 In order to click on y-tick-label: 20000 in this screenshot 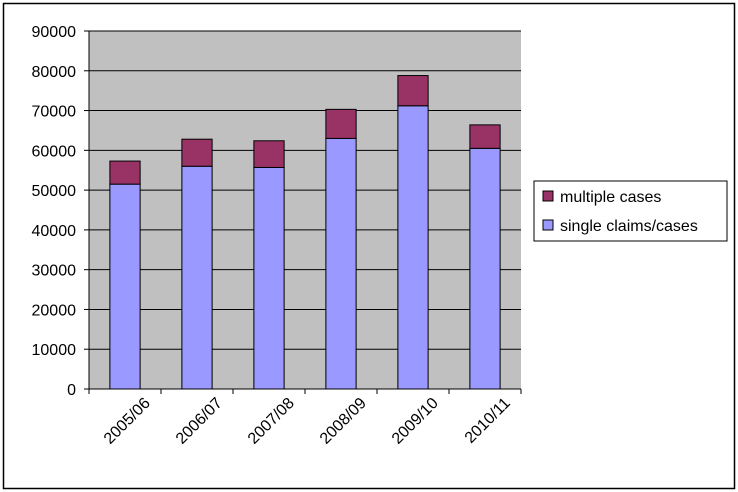, I will do `click(54, 310)`.